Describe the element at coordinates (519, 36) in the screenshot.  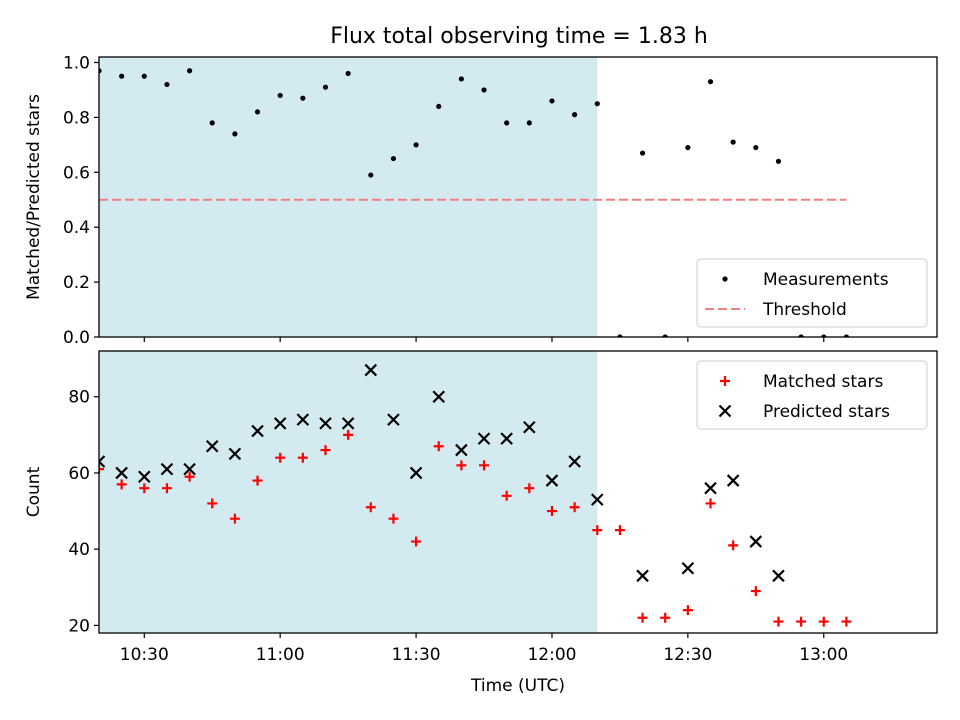
I see `chart-title: Flux total observing time = 1.83 h` at that location.